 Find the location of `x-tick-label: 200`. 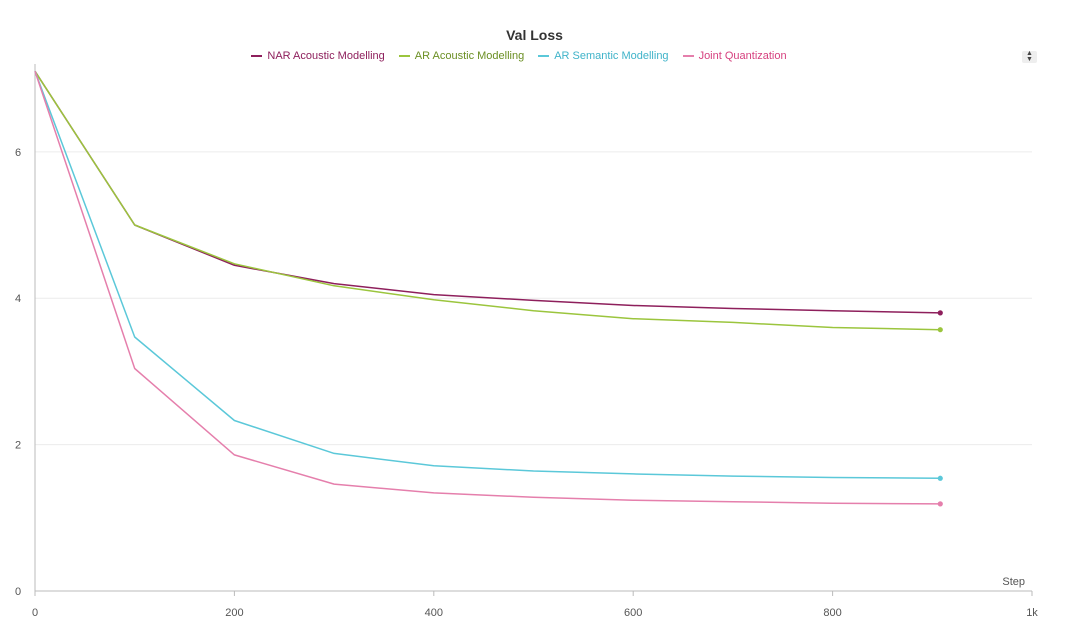

x-tick-label: 200 is located at coordinates (234, 613).